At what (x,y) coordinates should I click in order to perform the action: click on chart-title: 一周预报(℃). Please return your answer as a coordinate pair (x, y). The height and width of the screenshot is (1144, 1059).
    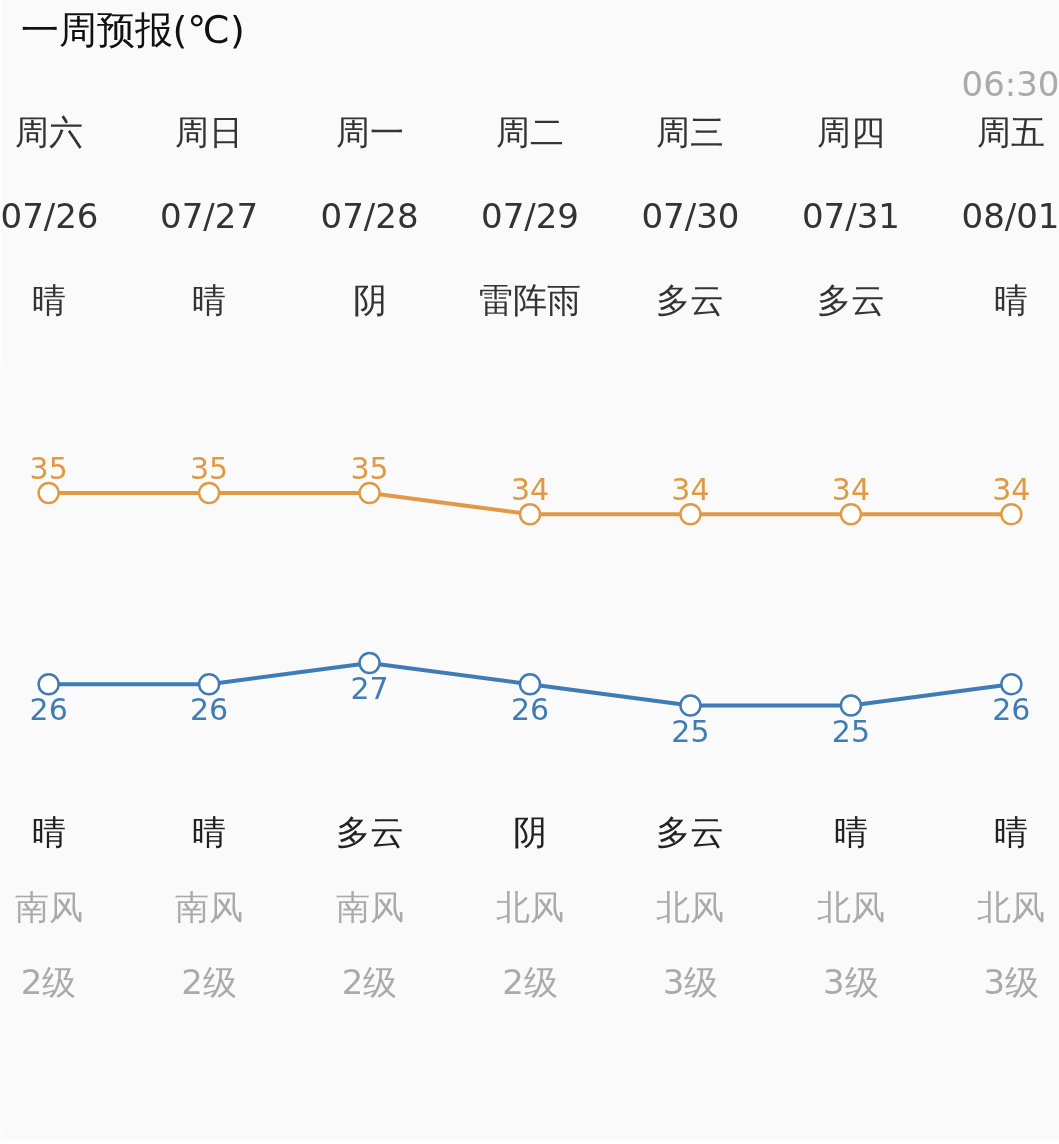
    Looking at the image, I should click on (132, 29).